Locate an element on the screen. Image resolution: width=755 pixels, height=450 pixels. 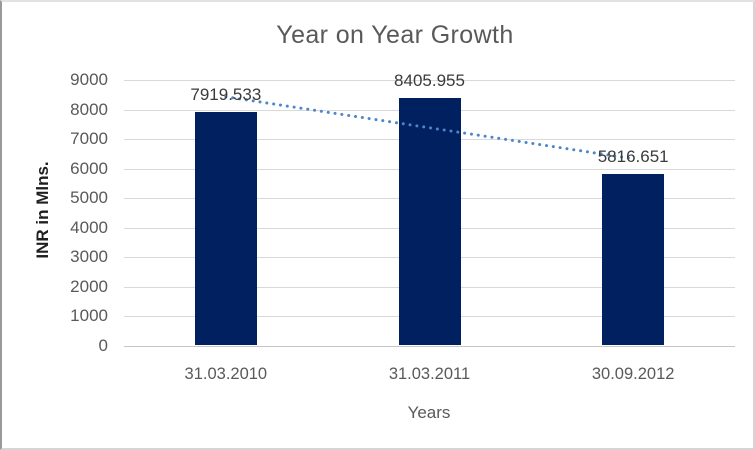
x-tick-label: 31.03.2011 is located at coordinates (429, 374).